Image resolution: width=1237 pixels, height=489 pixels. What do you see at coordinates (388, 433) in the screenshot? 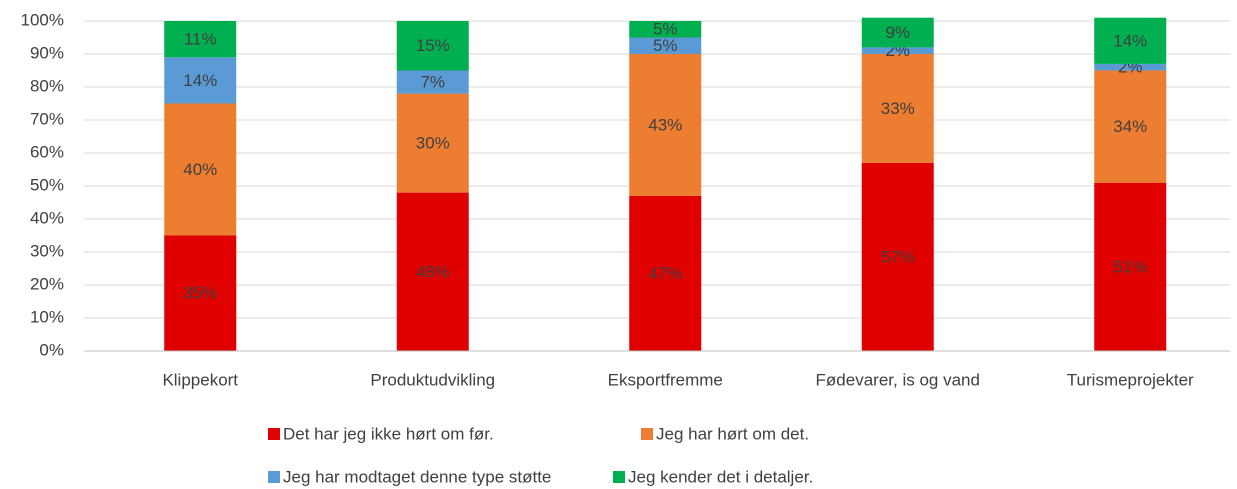
I see `legend-label: Det har jeg ikke hørt om før.` at bounding box center [388, 433].